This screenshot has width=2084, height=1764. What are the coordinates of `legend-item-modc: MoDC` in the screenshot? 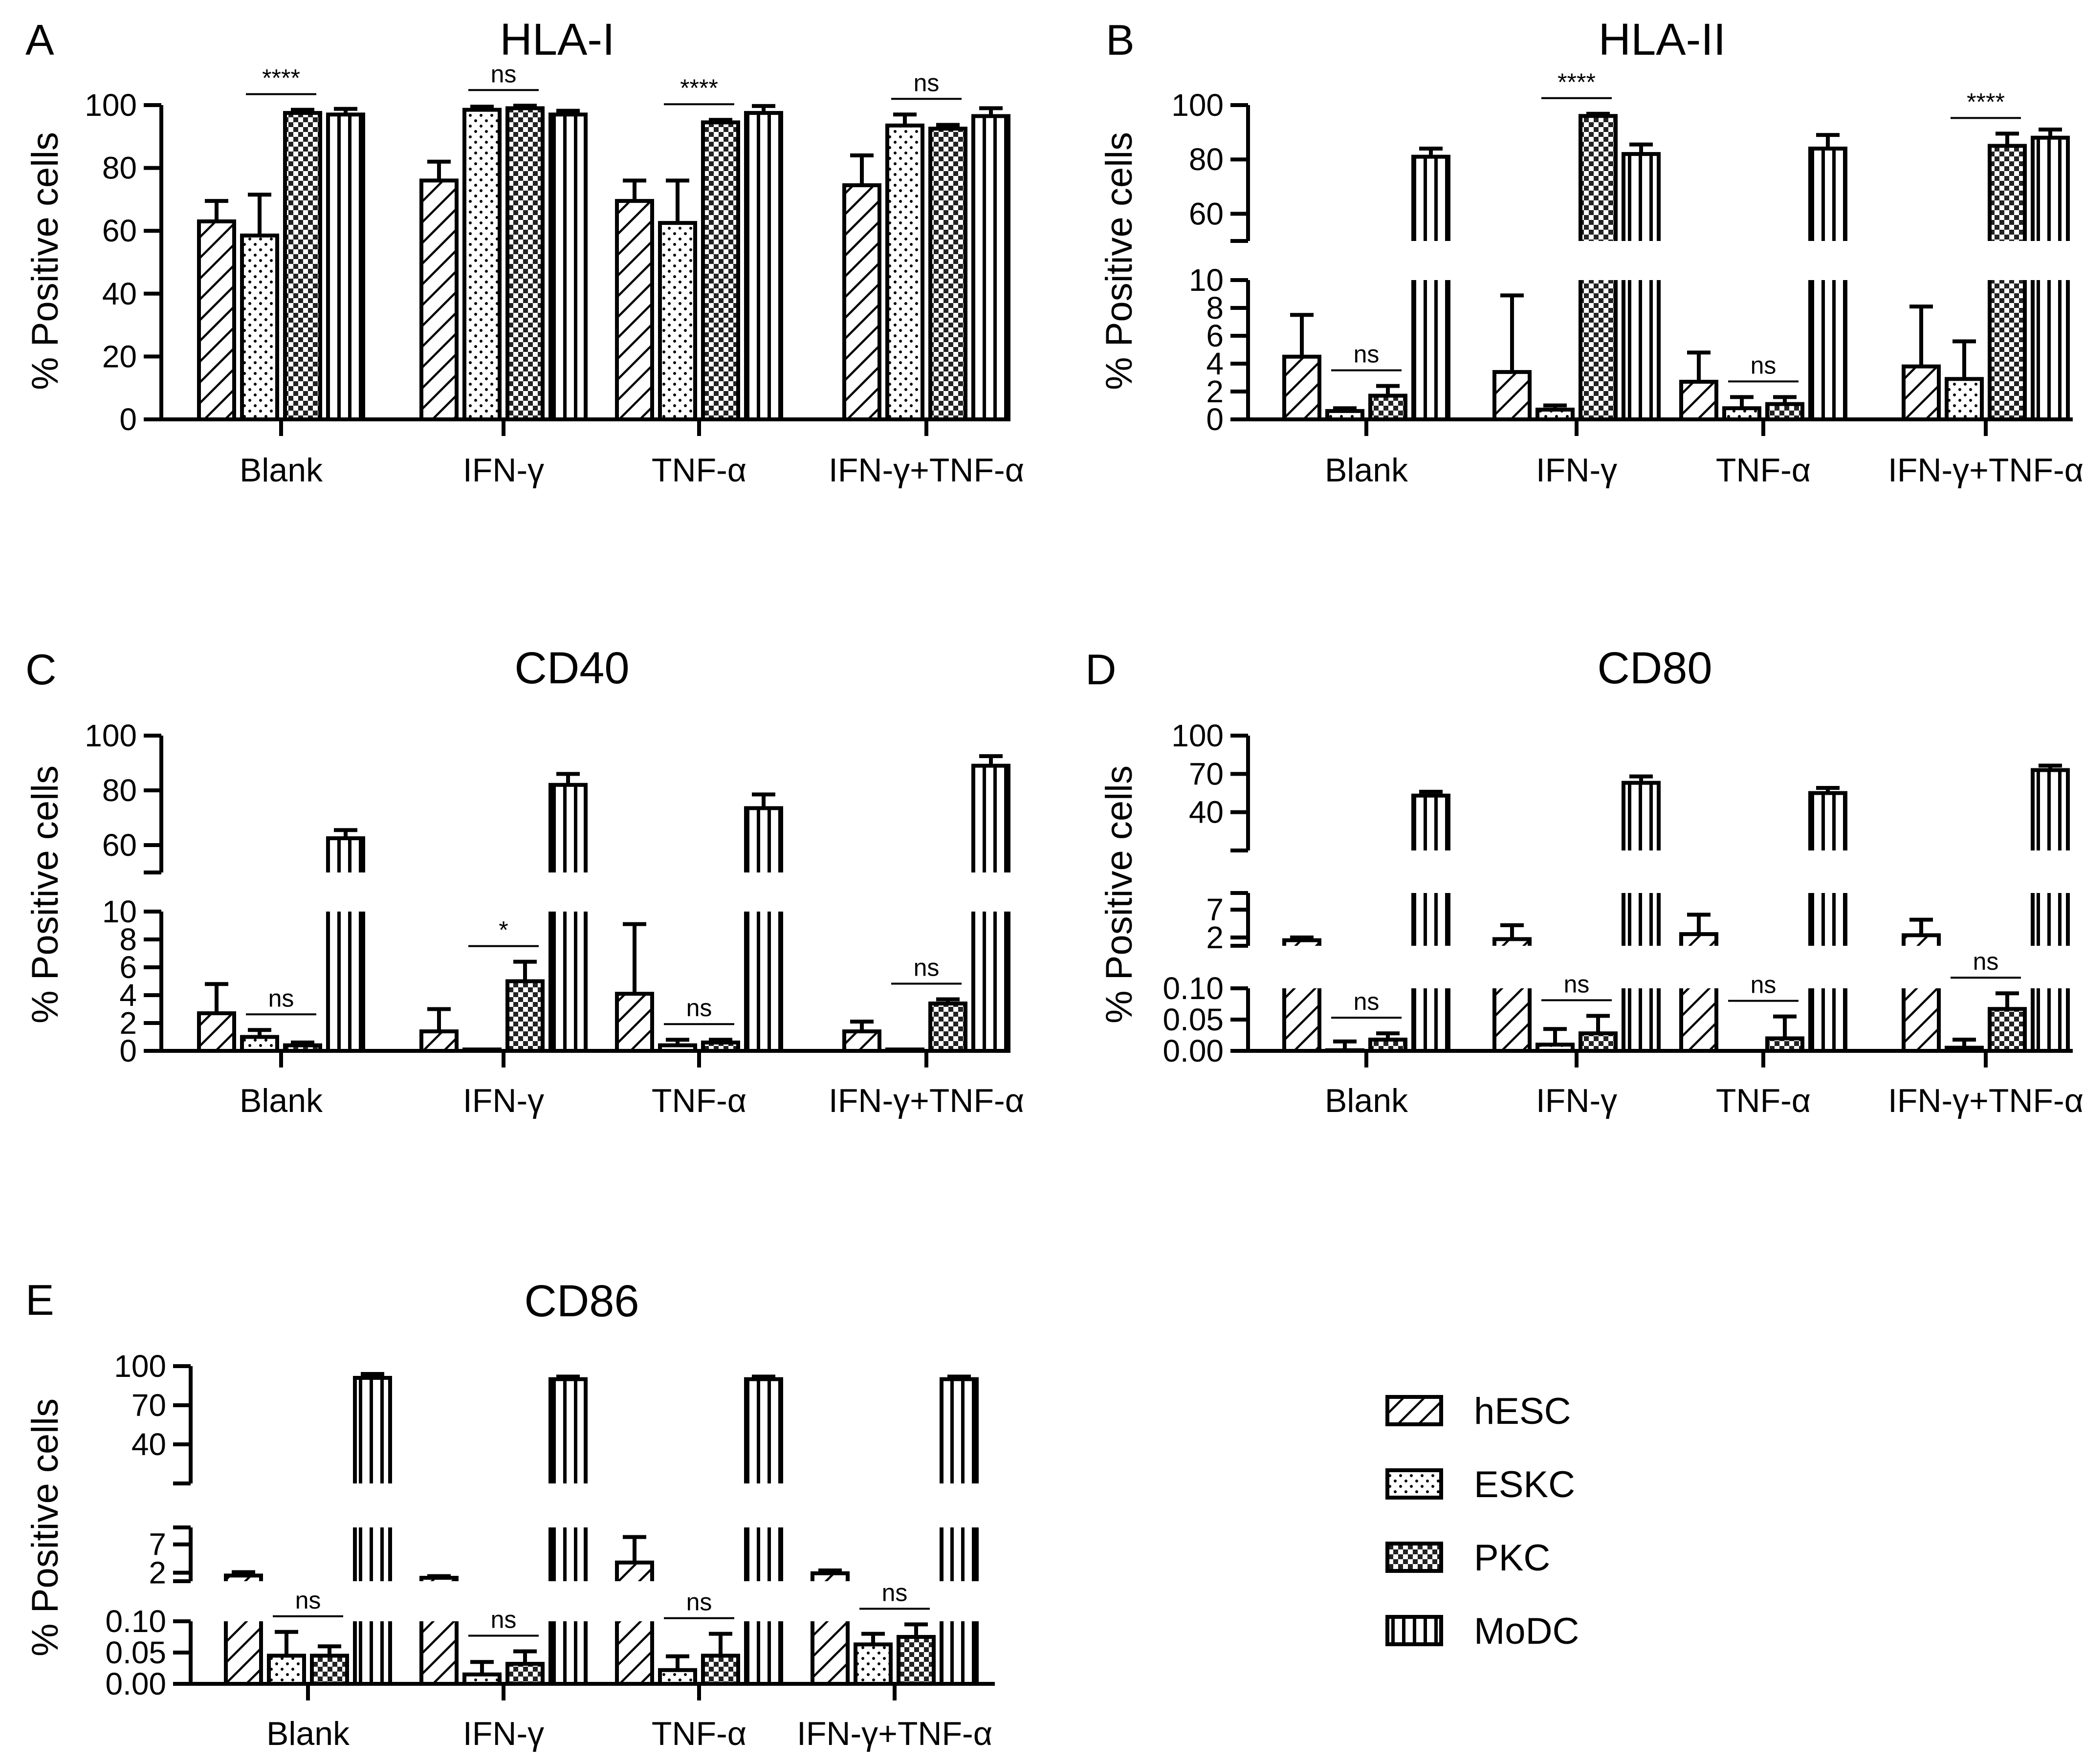 It's located at (1482, 1632).